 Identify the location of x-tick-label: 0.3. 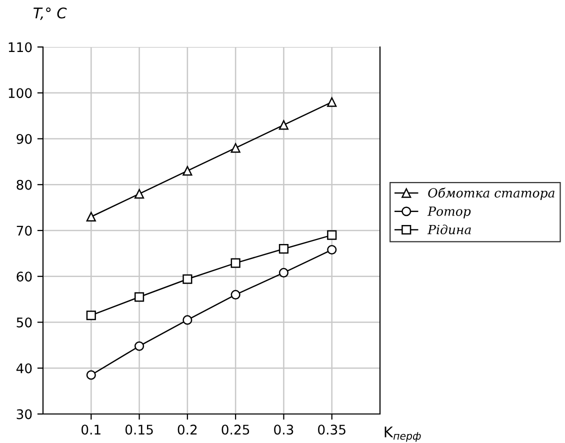
(284, 429).